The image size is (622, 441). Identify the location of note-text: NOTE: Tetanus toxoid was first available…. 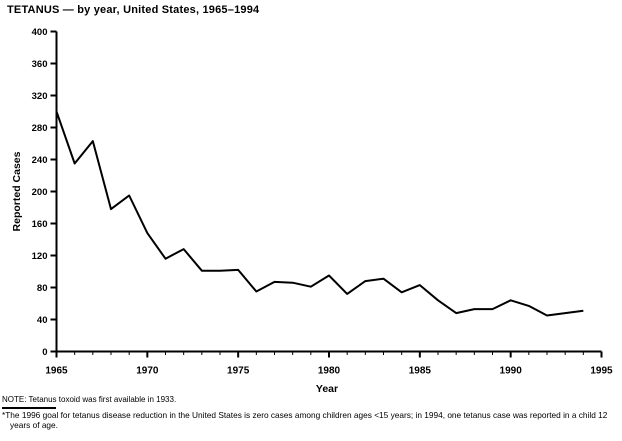
(89, 399).